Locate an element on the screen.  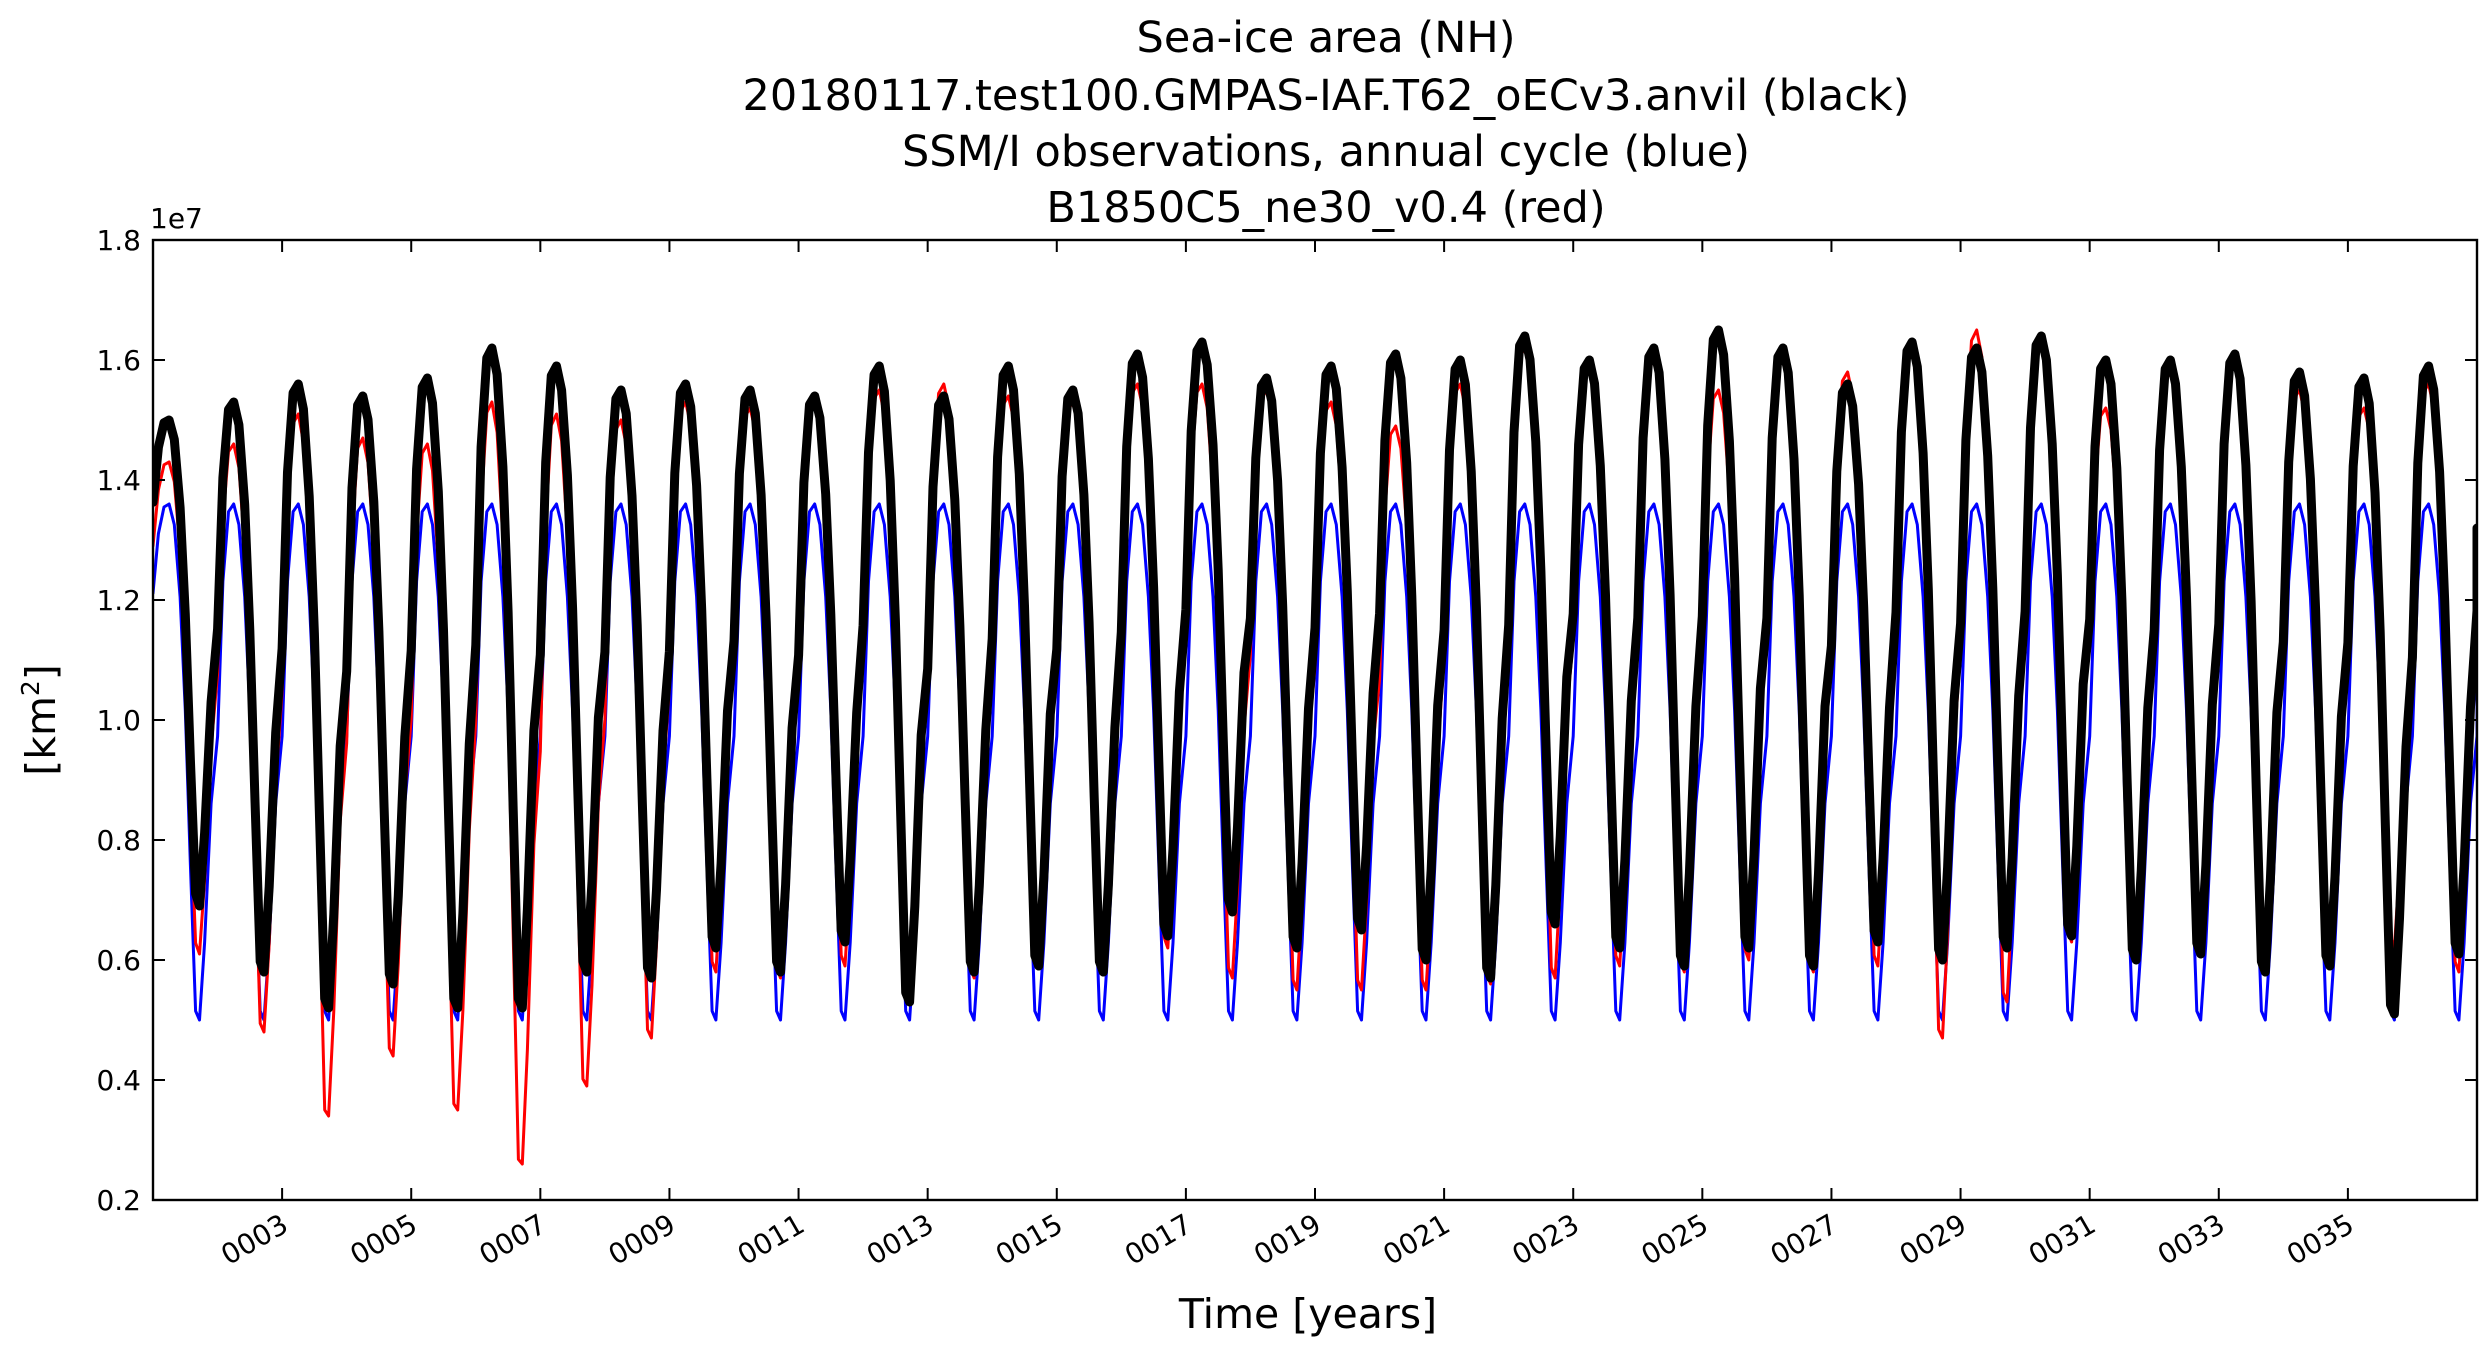
chart-title-line-1: Sea-ice area (NH) is located at coordinates (1326, 38).